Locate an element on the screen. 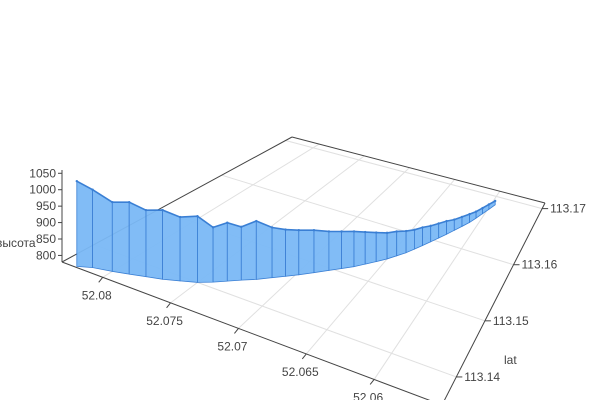  ribbon-top-edge is located at coordinates (286, 207).